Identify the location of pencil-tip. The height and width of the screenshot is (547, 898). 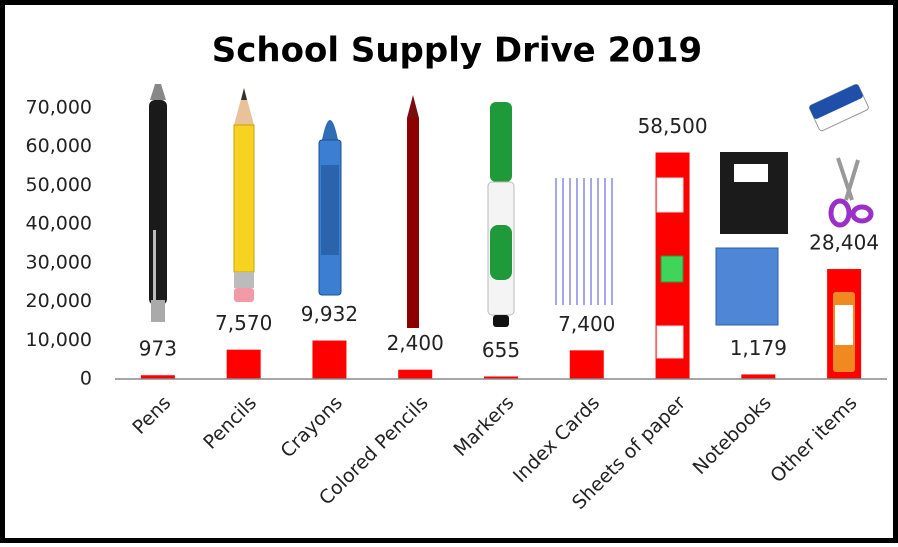
(244, 106).